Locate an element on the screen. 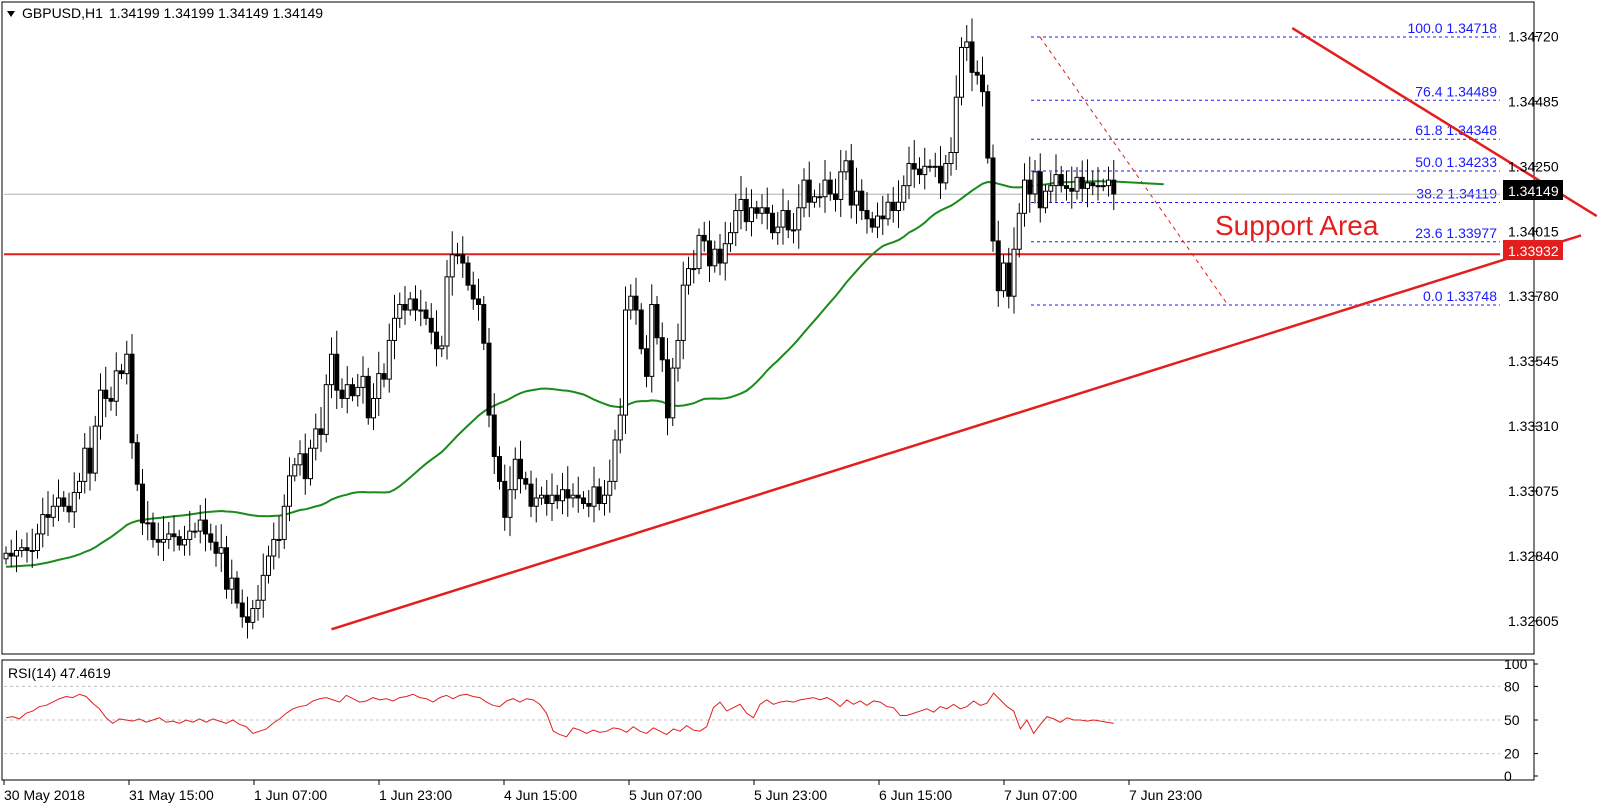 The height and width of the screenshot is (807, 1600). time-tick-label: 1 Jun 23:00 is located at coordinates (415, 795).